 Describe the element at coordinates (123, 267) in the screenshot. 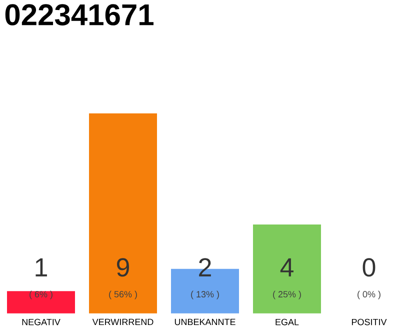

I see `data-label: 9` at that location.